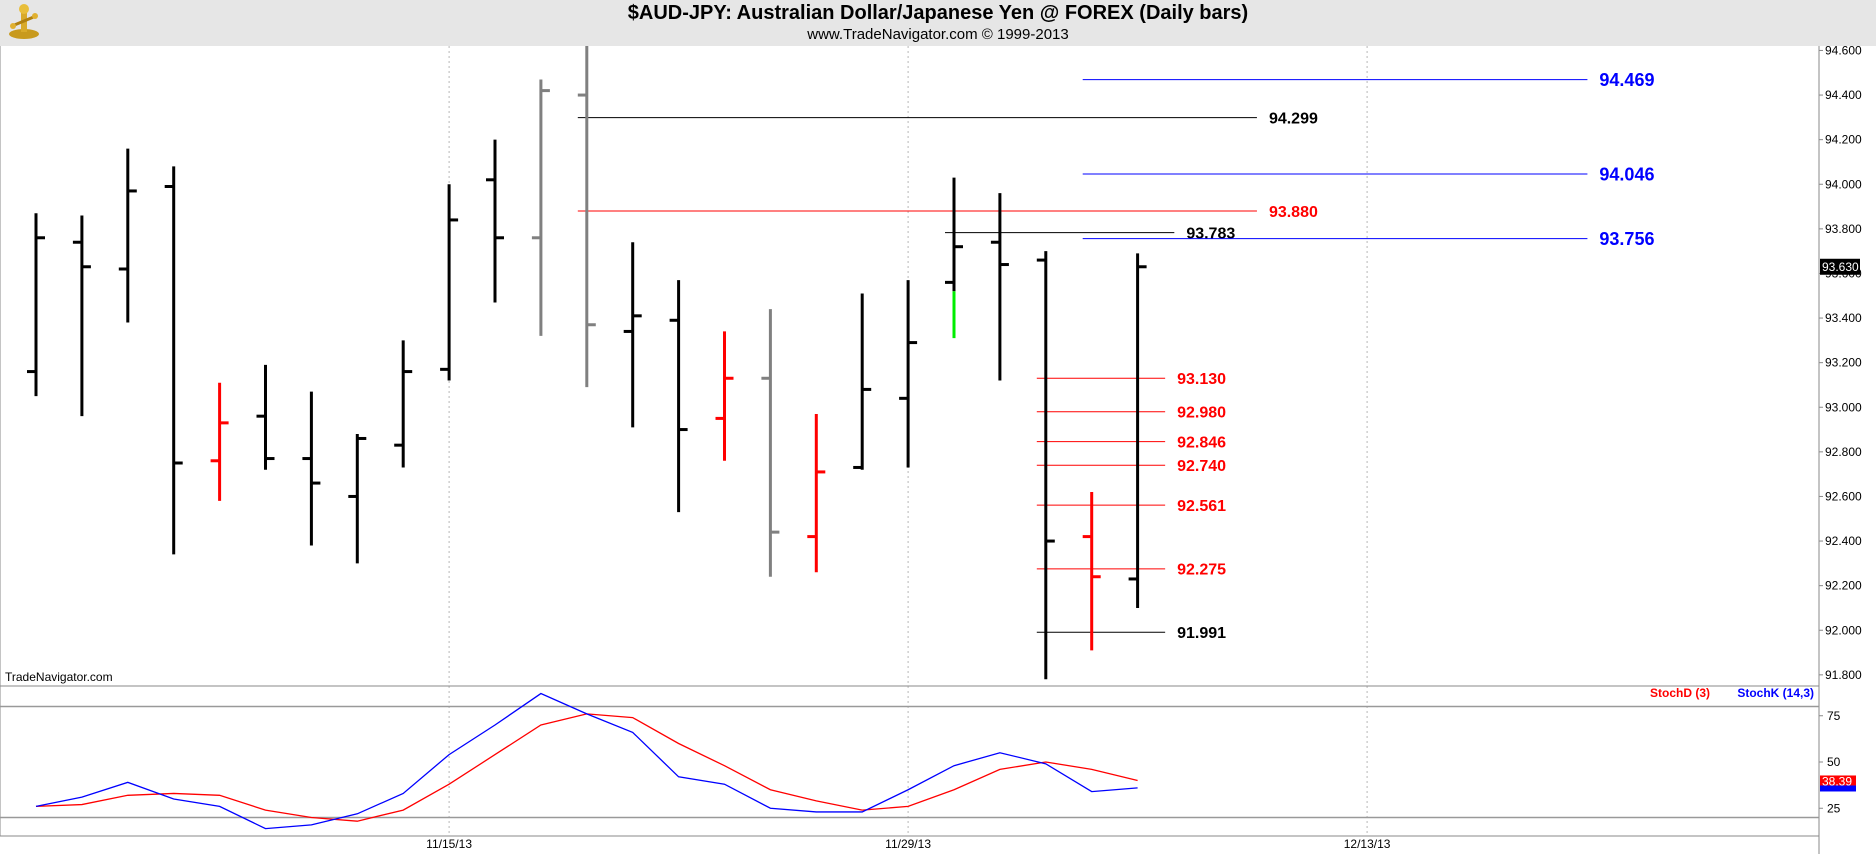 The image size is (1876, 854). I want to click on price-tick-label: 94.000, so click(1843, 184).